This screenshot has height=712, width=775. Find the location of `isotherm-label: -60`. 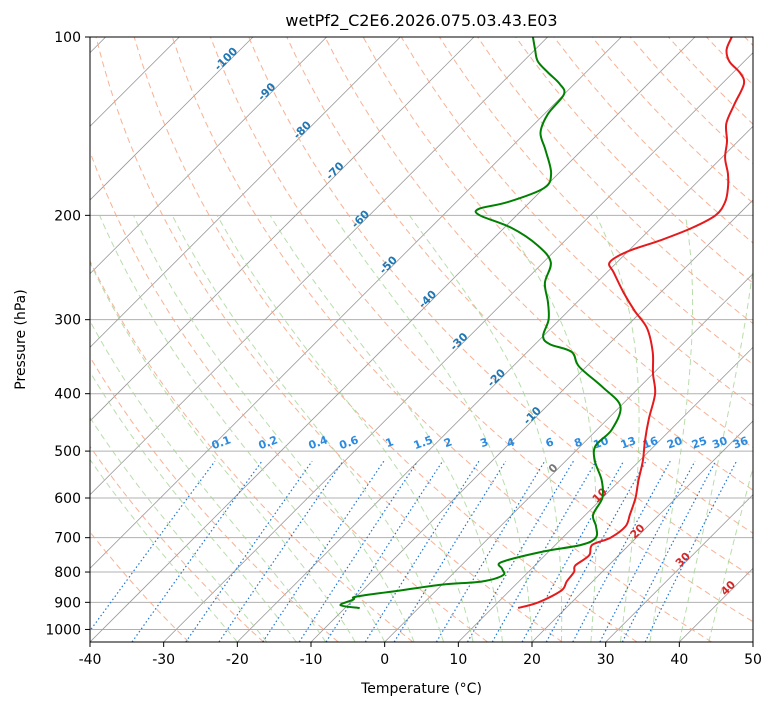

isotherm-label: -60 is located at coordinates (360, 218).